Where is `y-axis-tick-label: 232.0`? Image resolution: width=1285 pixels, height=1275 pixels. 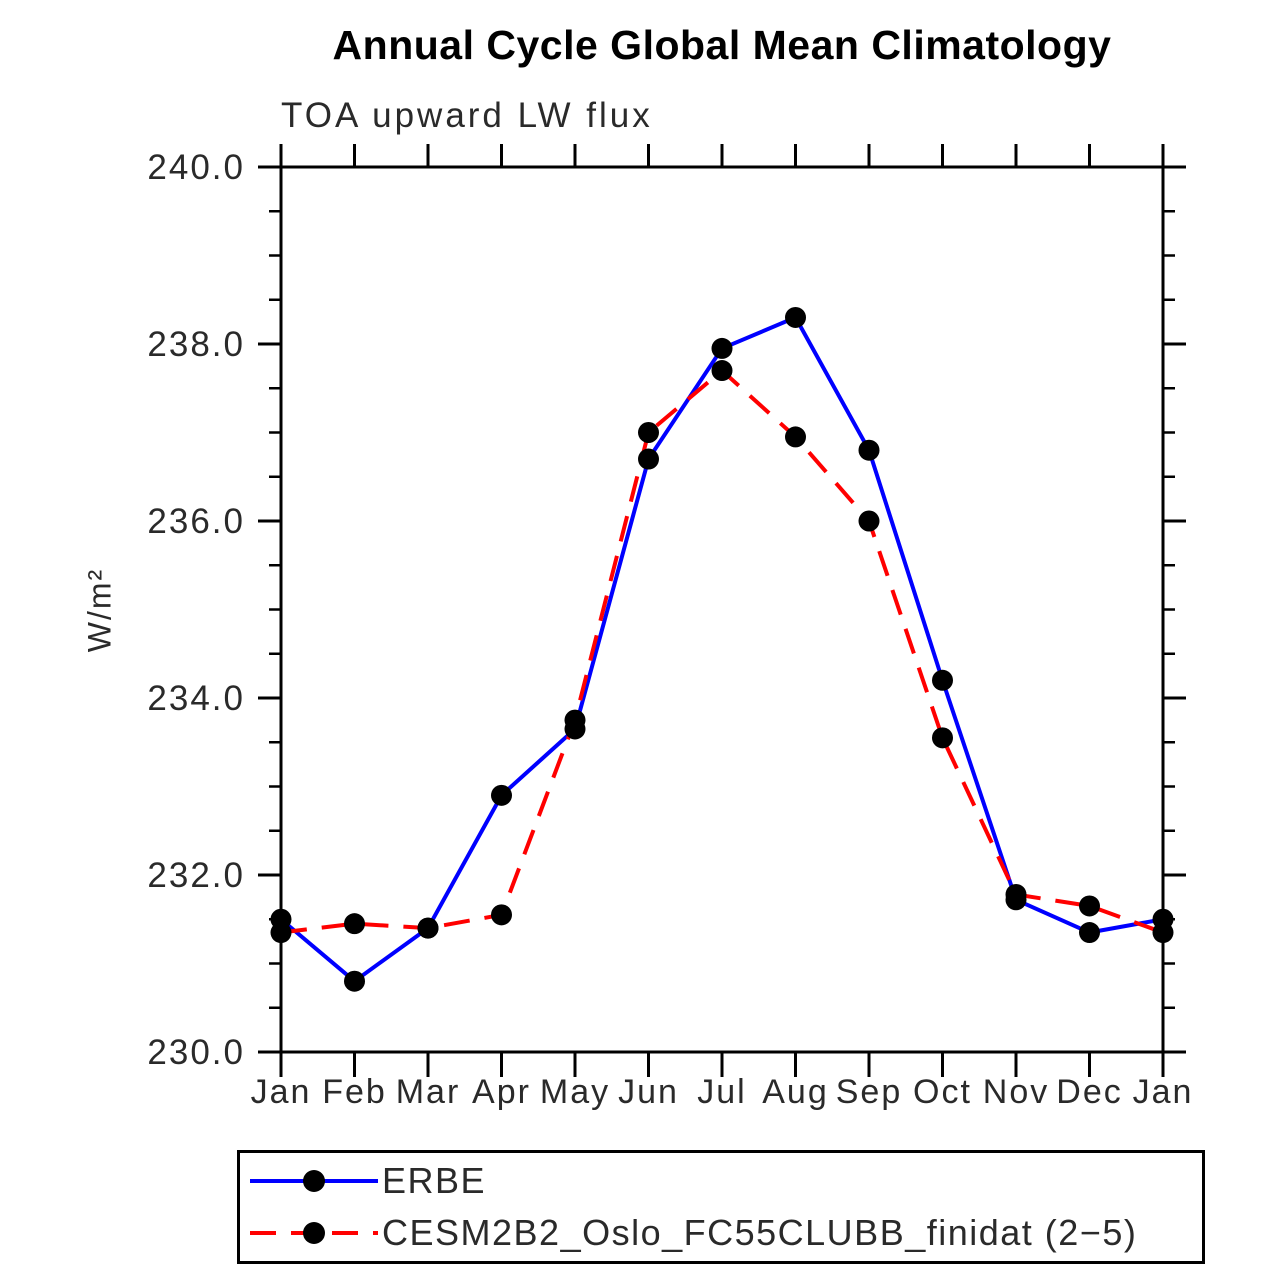 y-axis-tick-label: 232.0 is located at coordinates (196, 875).